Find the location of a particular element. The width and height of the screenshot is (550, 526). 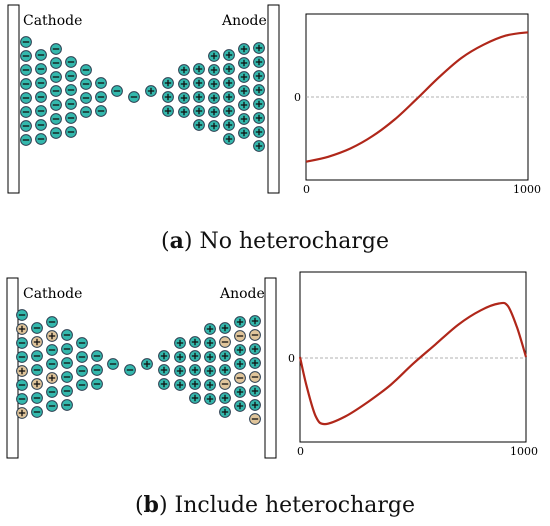

y-tick-label: 0 is located at coordinates (297, 97).